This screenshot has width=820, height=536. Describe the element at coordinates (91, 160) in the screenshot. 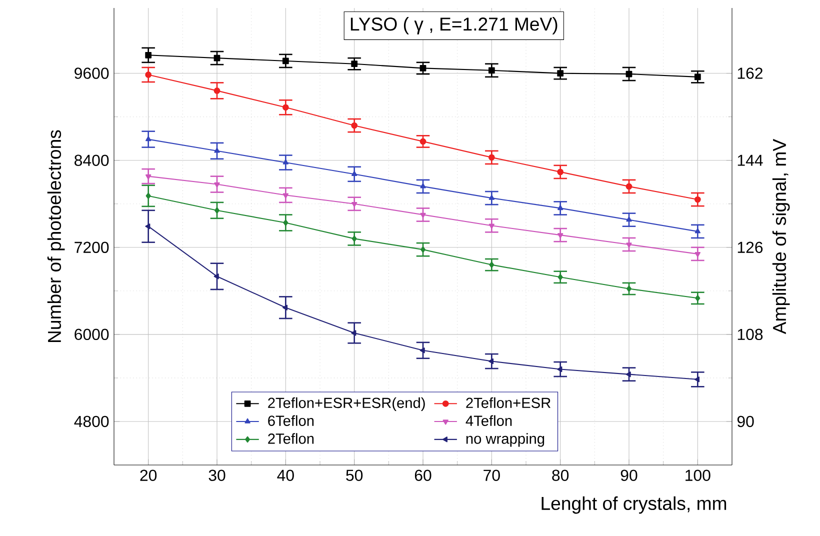

I see `y-tick-label: 8400` at that location.